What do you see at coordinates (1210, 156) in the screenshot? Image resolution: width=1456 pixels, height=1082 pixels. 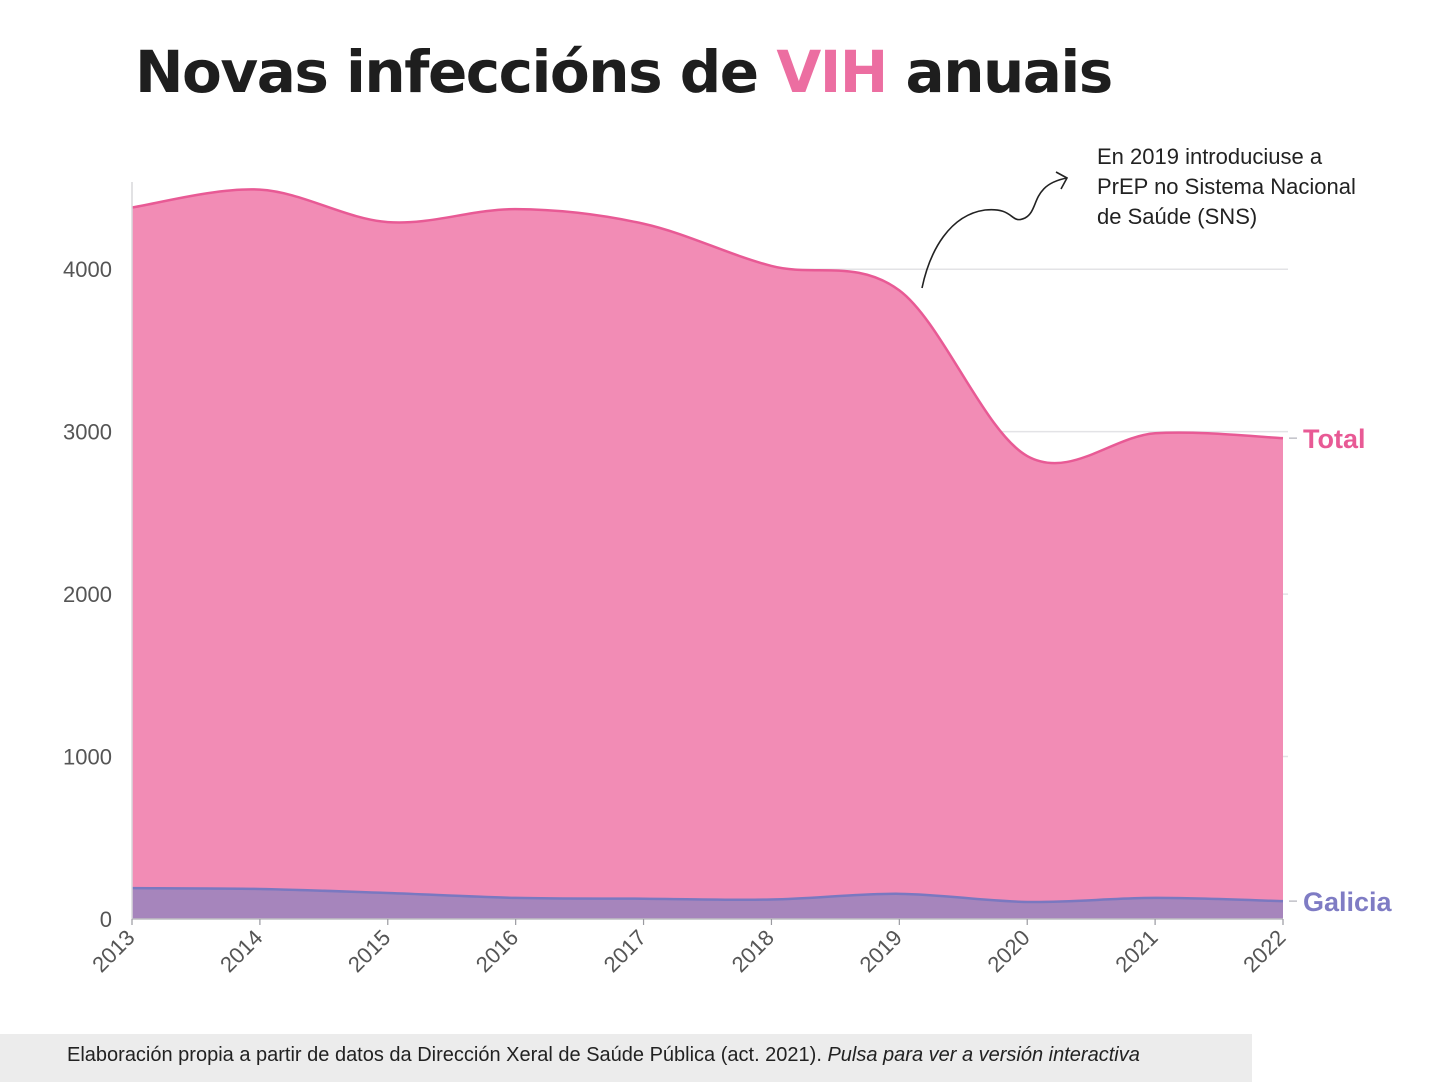 I see `annotation-line: En 2019 introduciuse a` at bounding box center [1210, 156].